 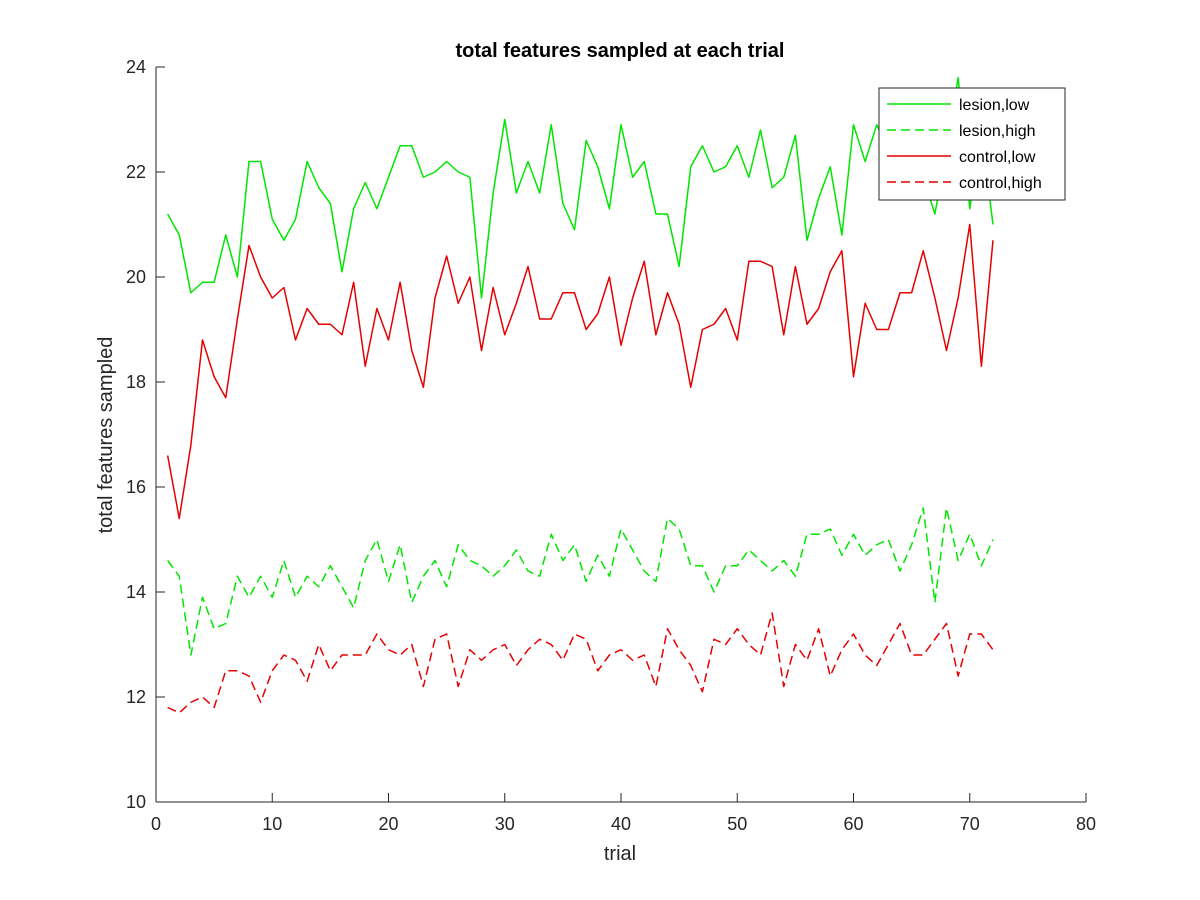 What do you see at coordinates (145, 434) in the screenshot?
I see `y-ticks: 10 12 14 16 18 20 22 24` at bounding box center [145, 434].